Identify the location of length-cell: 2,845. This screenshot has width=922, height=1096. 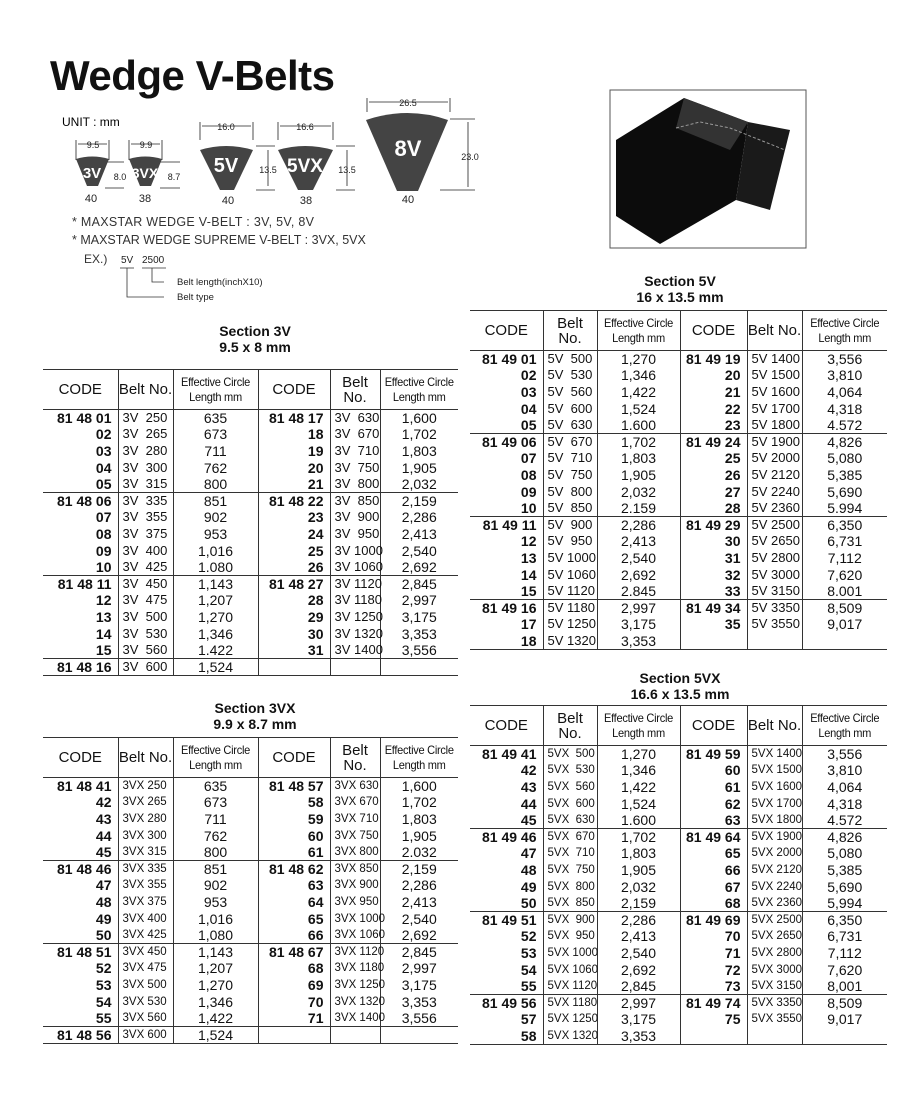
(418, 952).